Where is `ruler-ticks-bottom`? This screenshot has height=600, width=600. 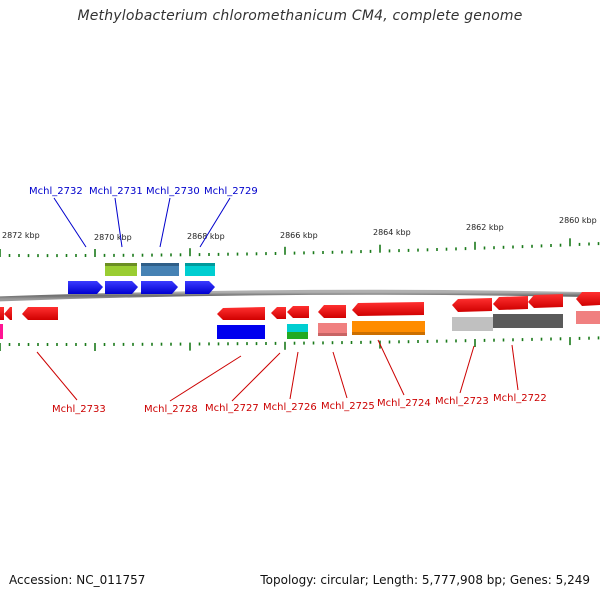 ruler-ticks-bottom is located at coordinates (300, 343).